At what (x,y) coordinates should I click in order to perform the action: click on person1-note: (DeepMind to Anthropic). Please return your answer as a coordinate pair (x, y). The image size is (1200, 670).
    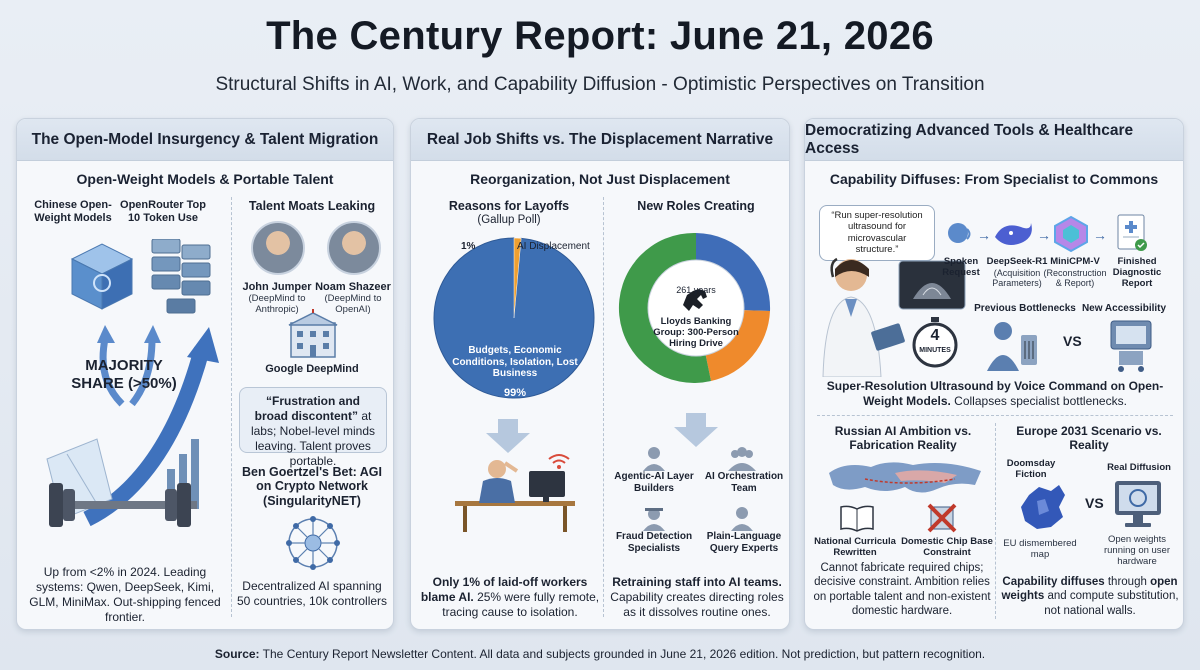
    Looking at the image, I should click on (277, 304).